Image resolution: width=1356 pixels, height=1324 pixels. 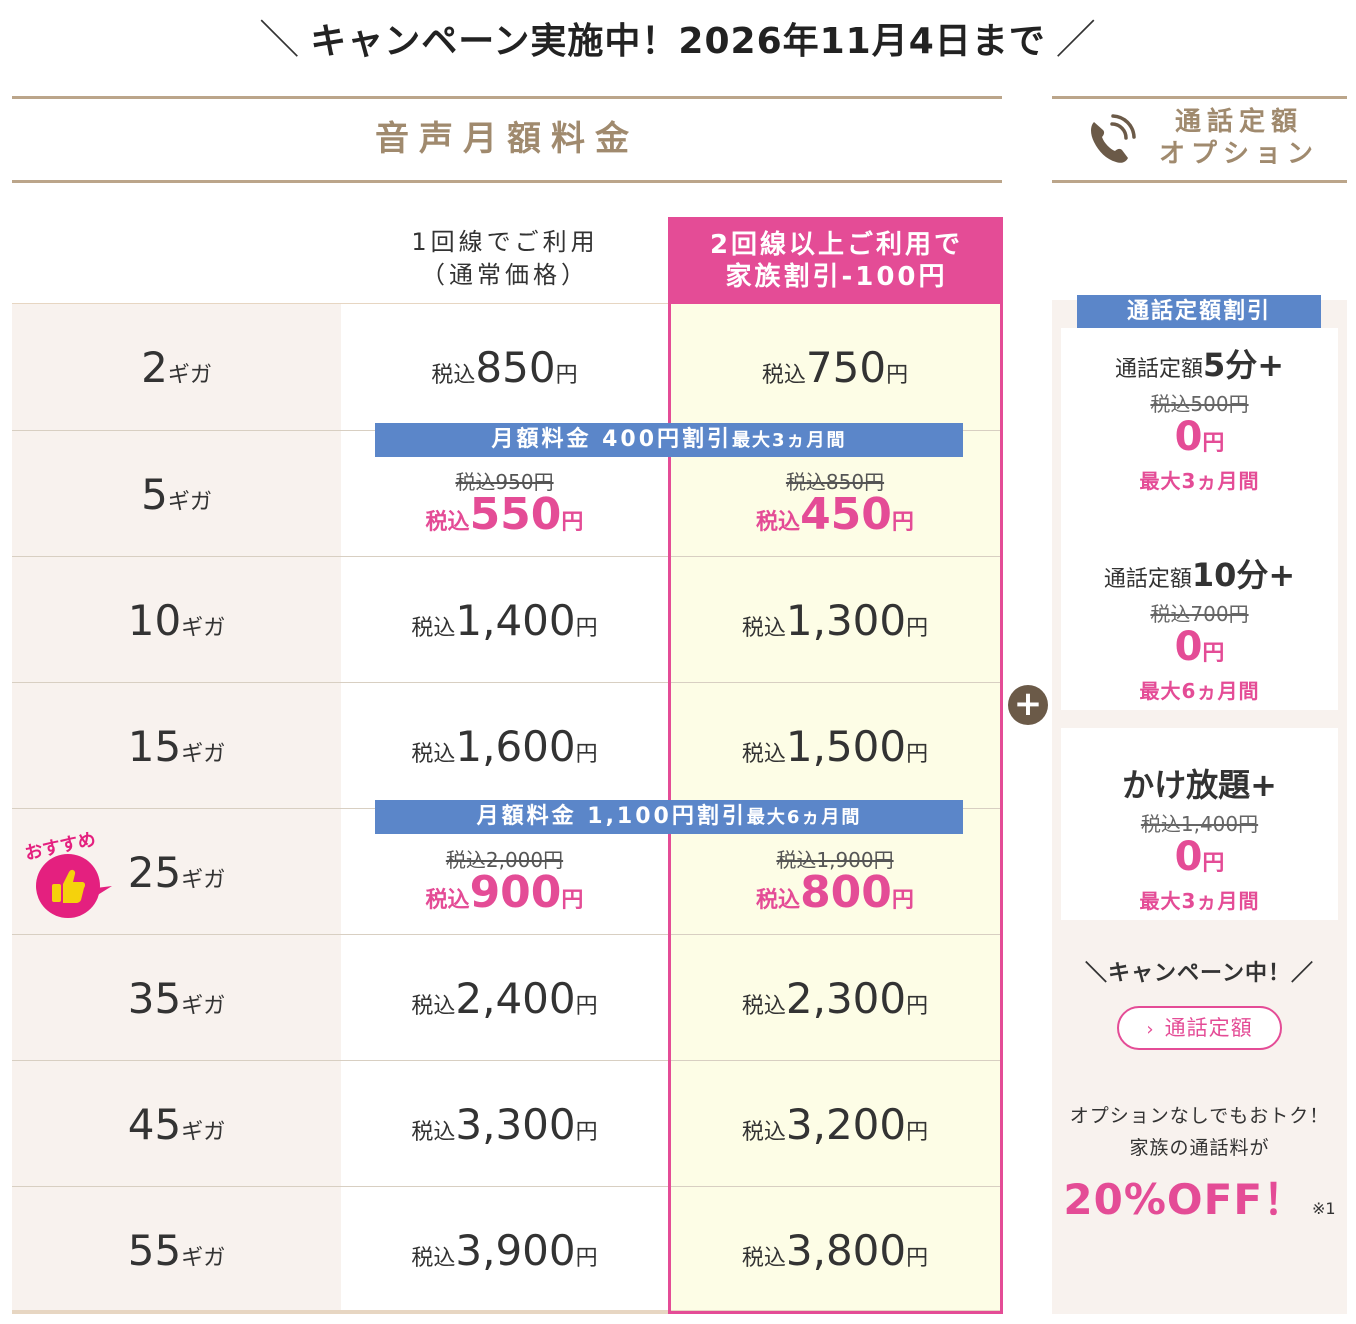 What do you see at coordinates (835, 892) in the screenshot?
I see `discount-price: 税込800円` at bounding box center [835, 892].